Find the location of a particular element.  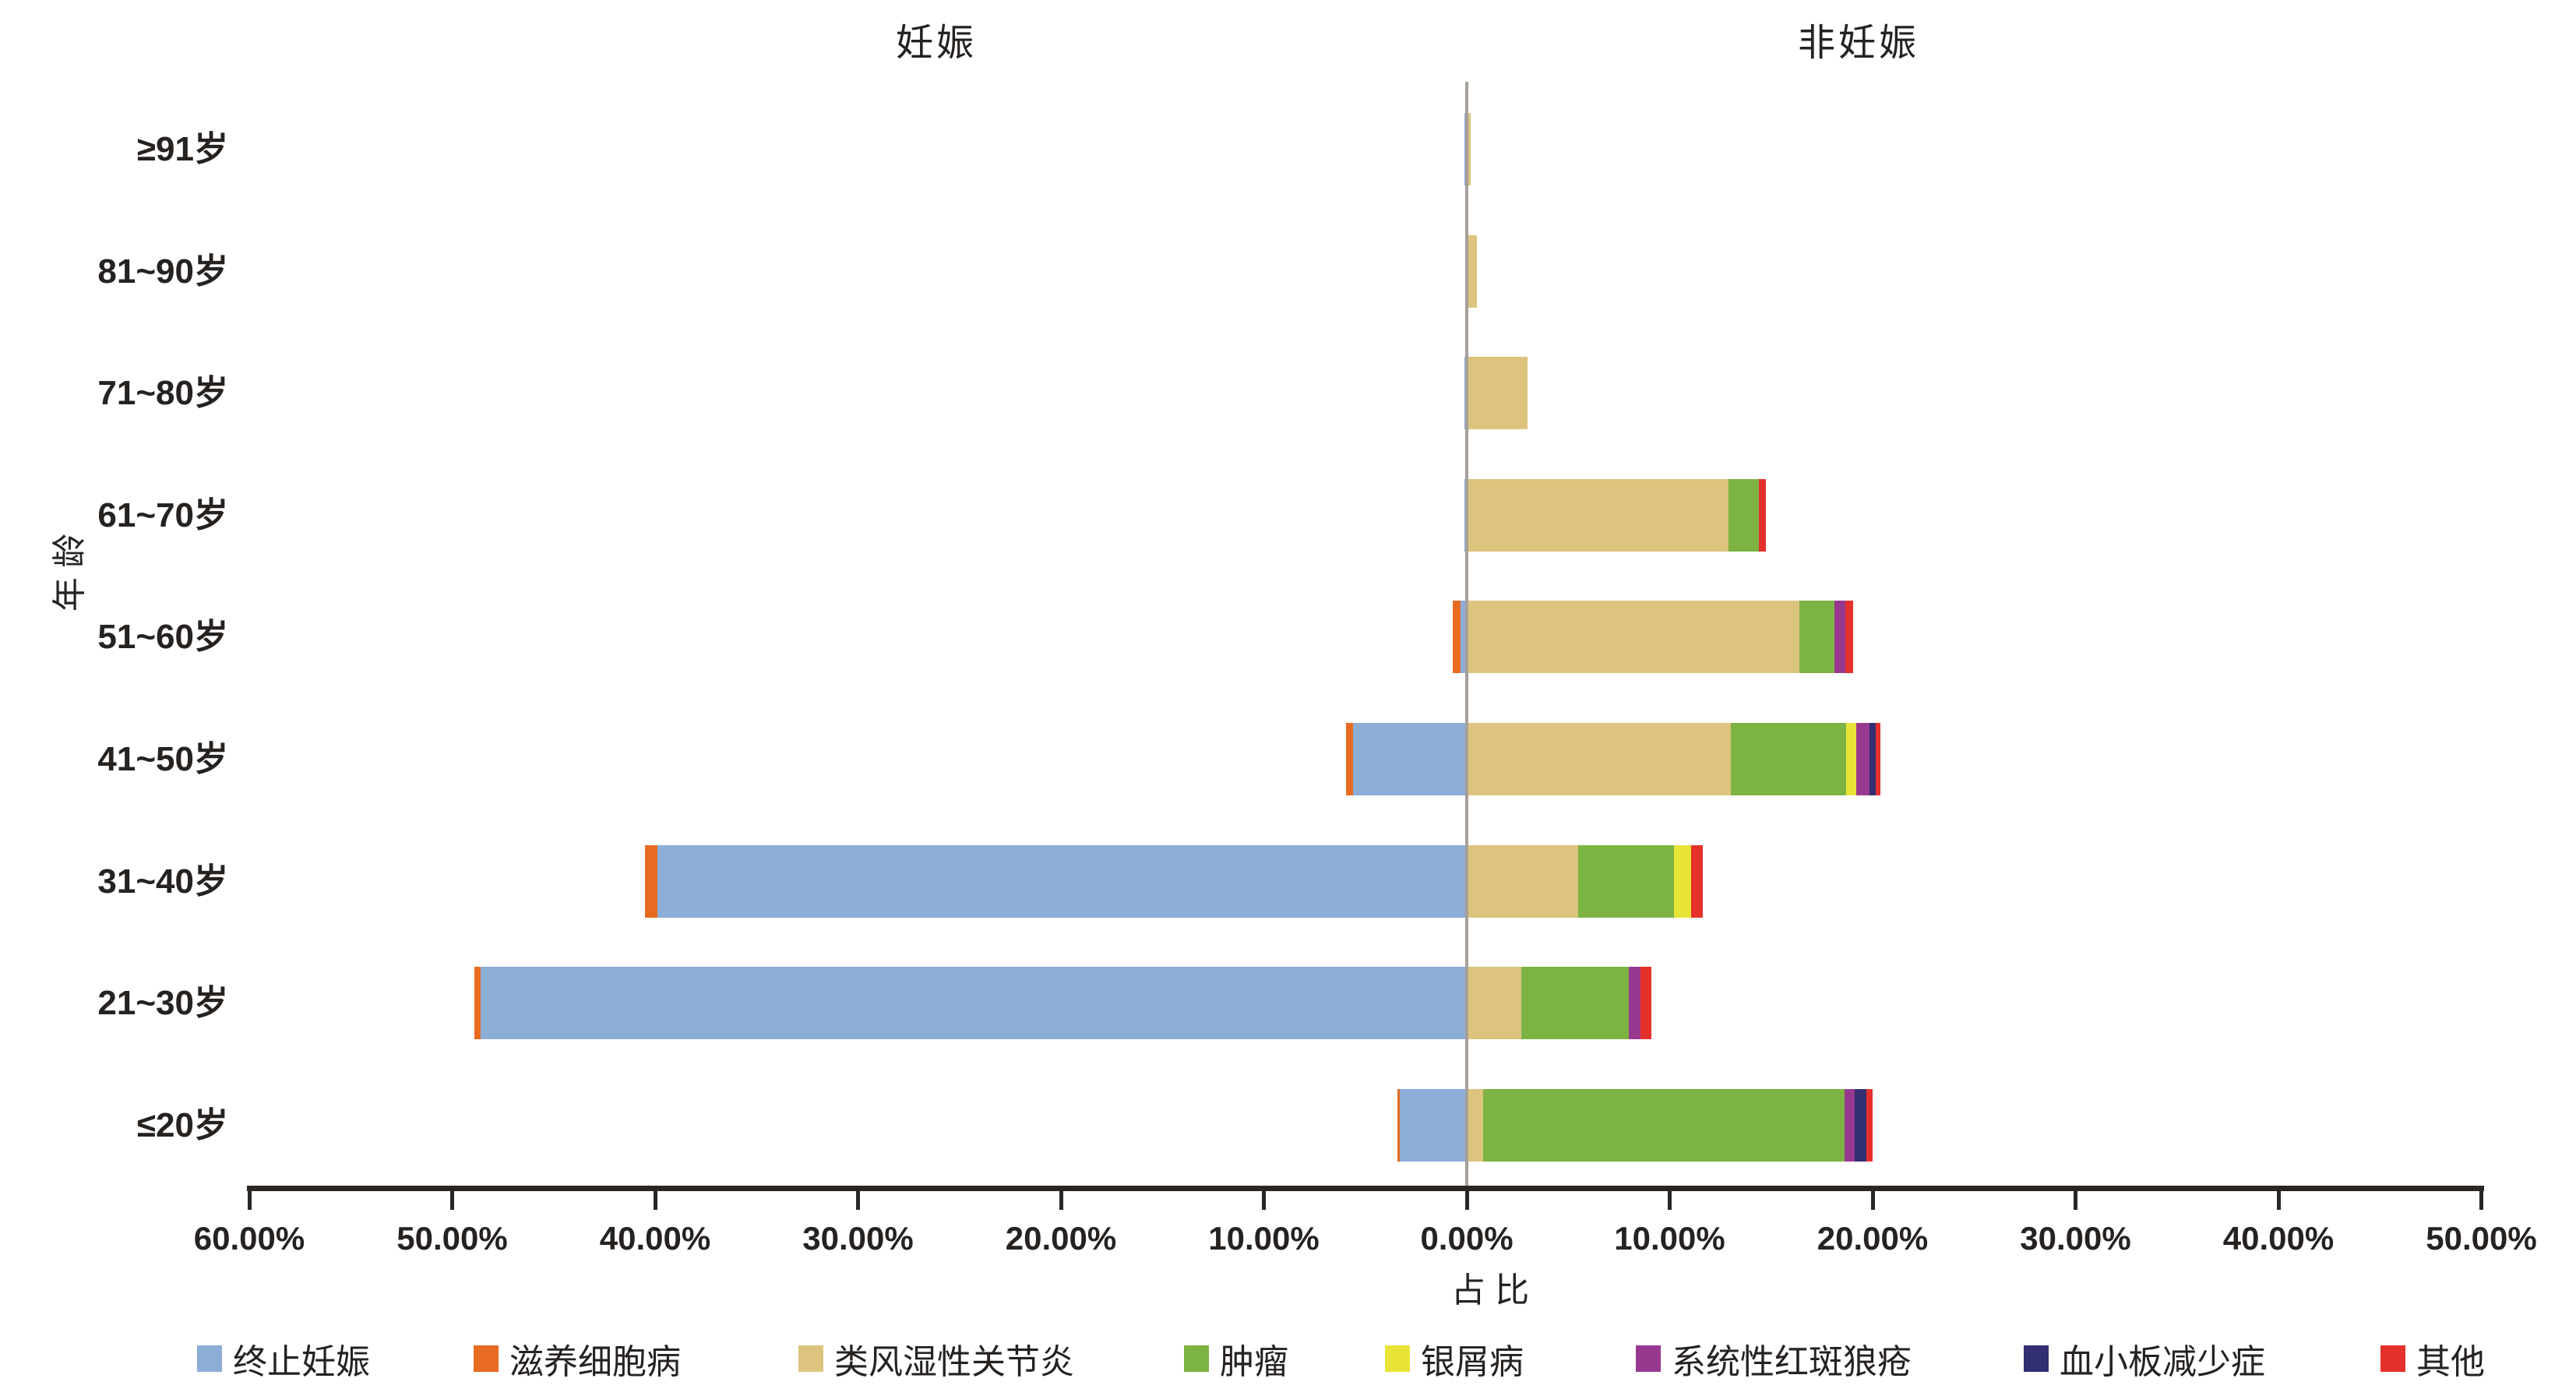

legend-label: 肿瘤 is located at coordinates (1254, 1362).